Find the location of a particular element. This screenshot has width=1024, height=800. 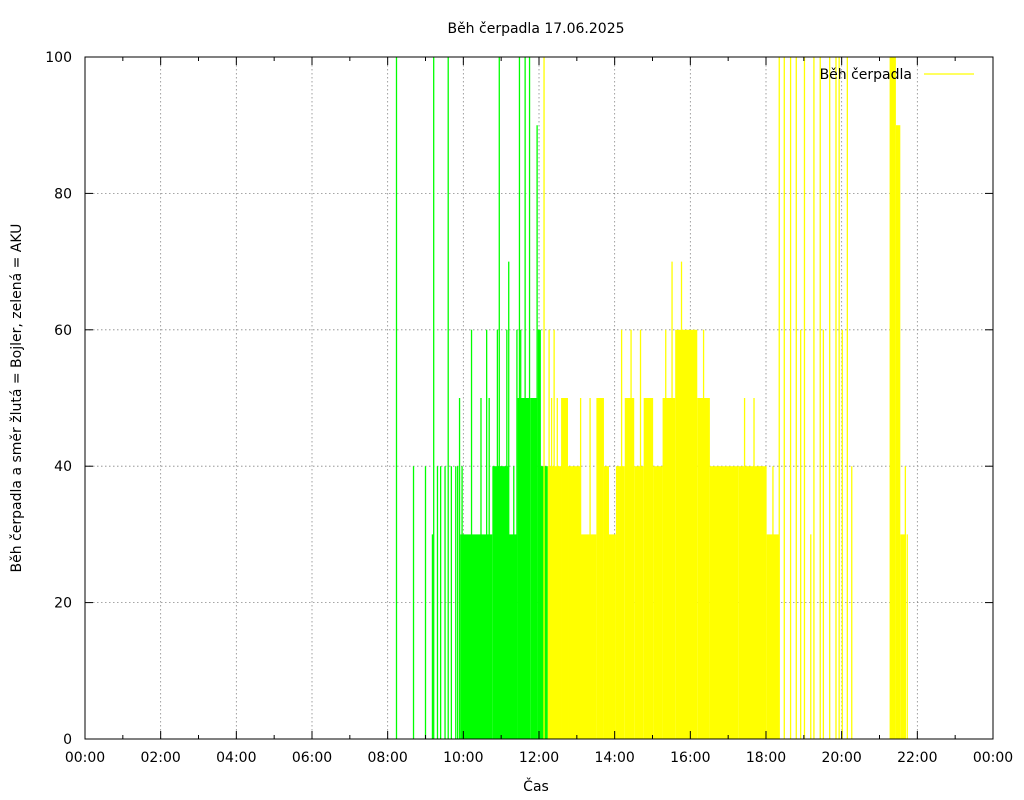

legend: Běh čerpadla is located at coordinates (897, 75).